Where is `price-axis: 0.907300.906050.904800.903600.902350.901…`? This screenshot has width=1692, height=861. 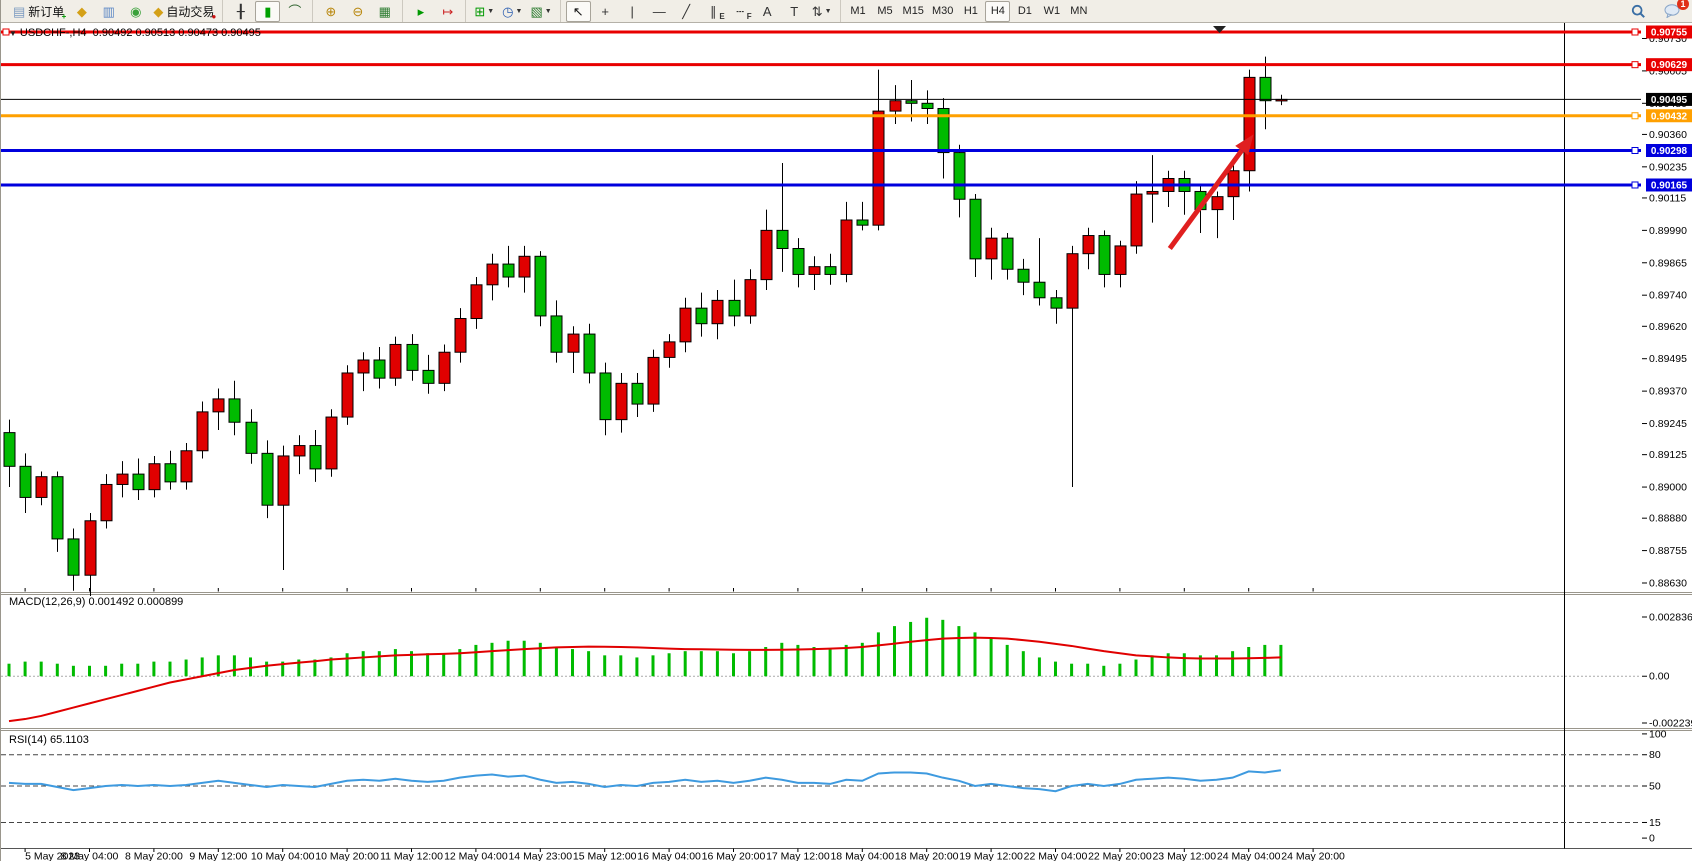 price-axis: 0.907300.906050.904800.903600.902350.901… is located at coordinates (1664, 311).